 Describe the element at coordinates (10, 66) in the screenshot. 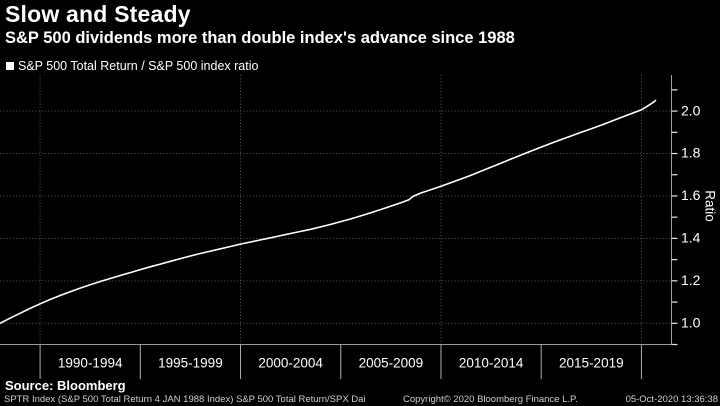

I see `legend-swatch-icon` at that location.